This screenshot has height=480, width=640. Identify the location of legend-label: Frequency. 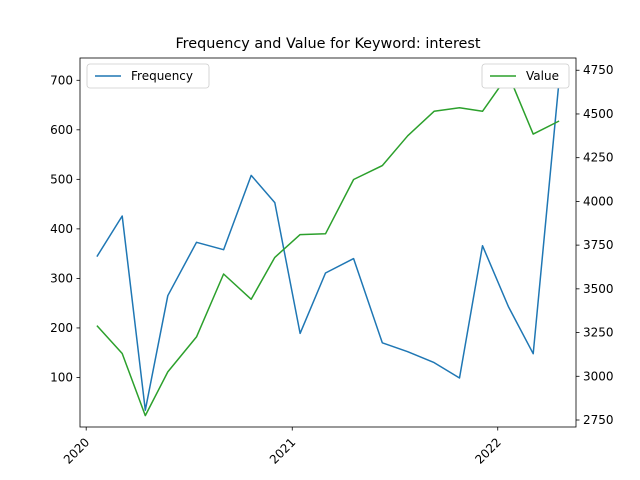
(162, 76).